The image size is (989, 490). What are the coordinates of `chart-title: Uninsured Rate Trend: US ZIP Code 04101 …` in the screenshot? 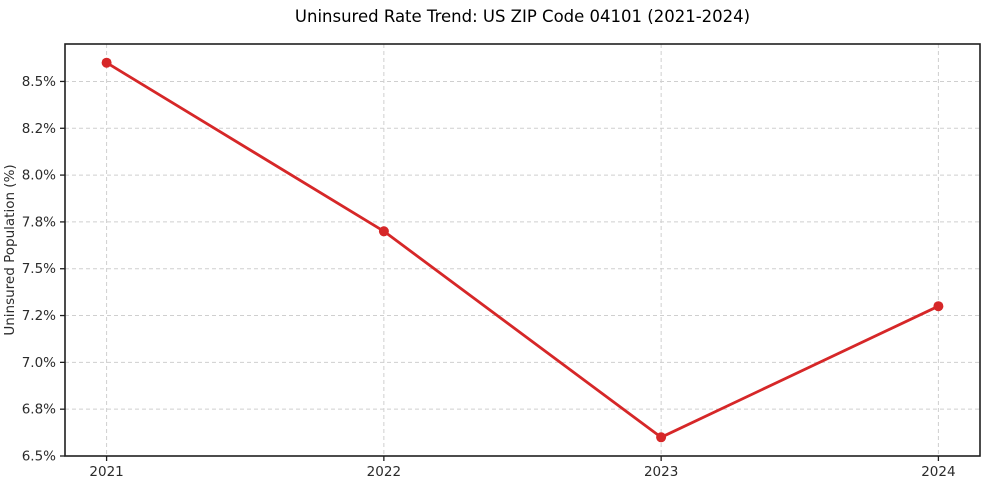 It's located at (522, 16).